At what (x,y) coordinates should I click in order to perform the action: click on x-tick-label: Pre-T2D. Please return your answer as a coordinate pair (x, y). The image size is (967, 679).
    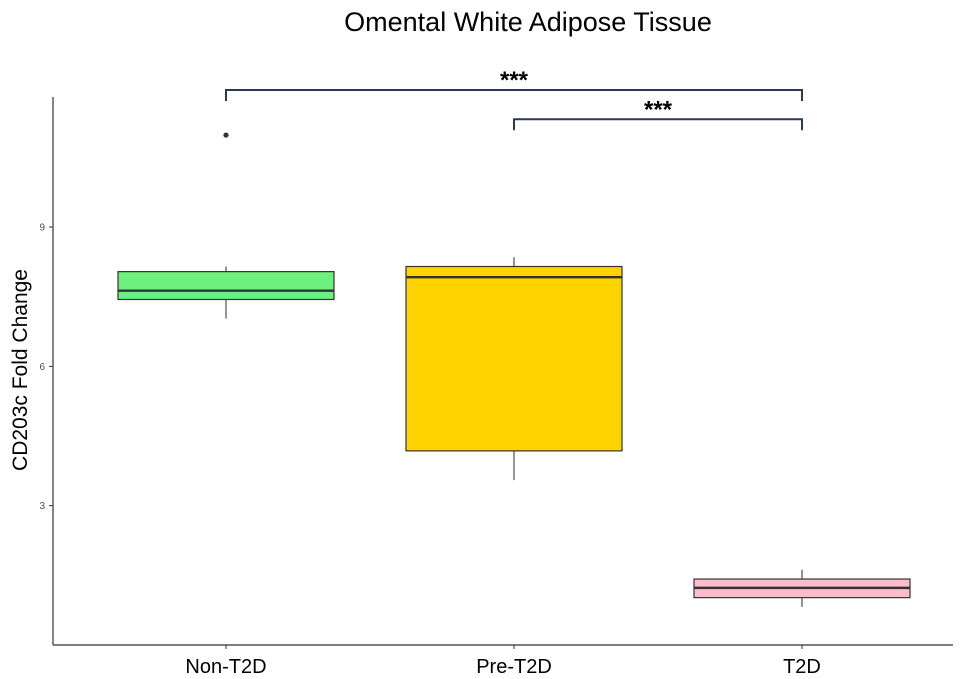
    Looking at the image, I should click on (514, 667).